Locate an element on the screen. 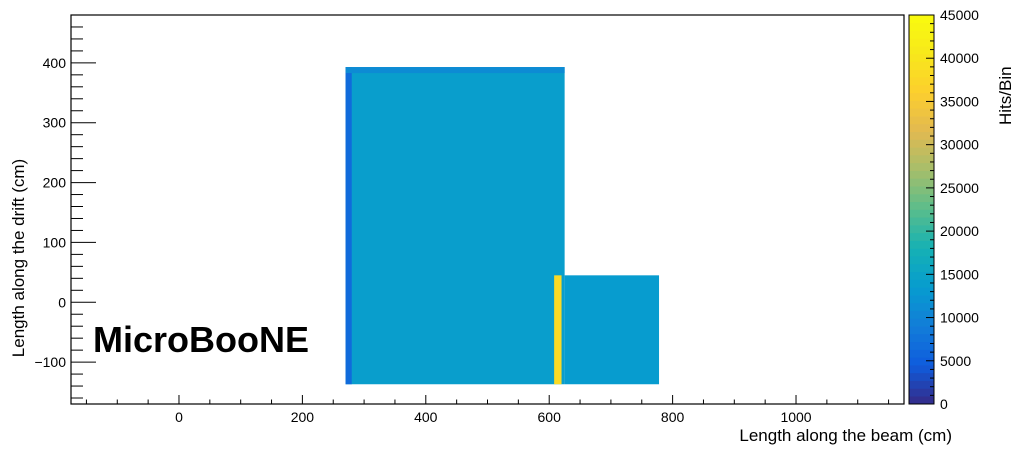  heatmap-region-lower-right-block is located at coordinates (612, 330).